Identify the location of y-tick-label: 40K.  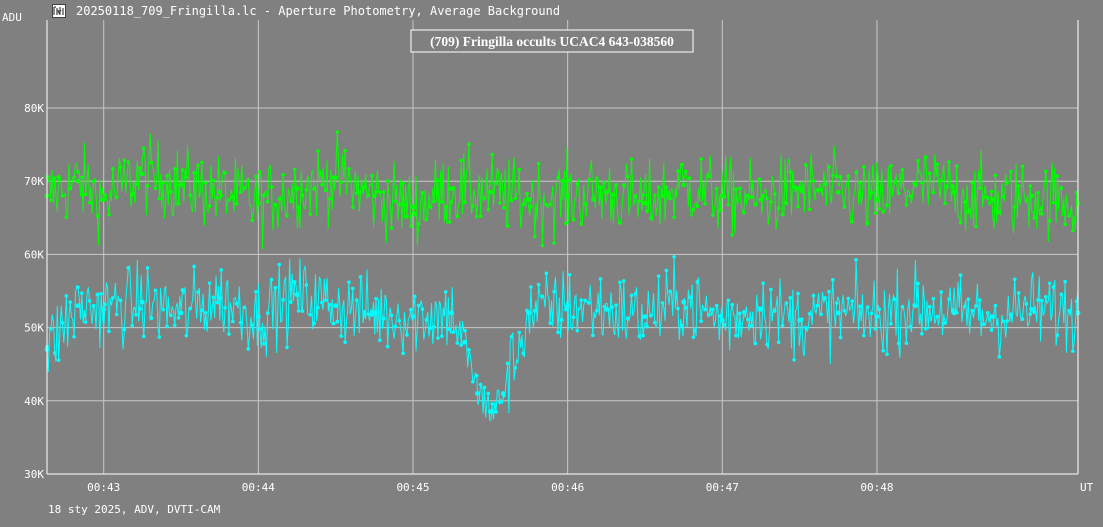
(34, 401).